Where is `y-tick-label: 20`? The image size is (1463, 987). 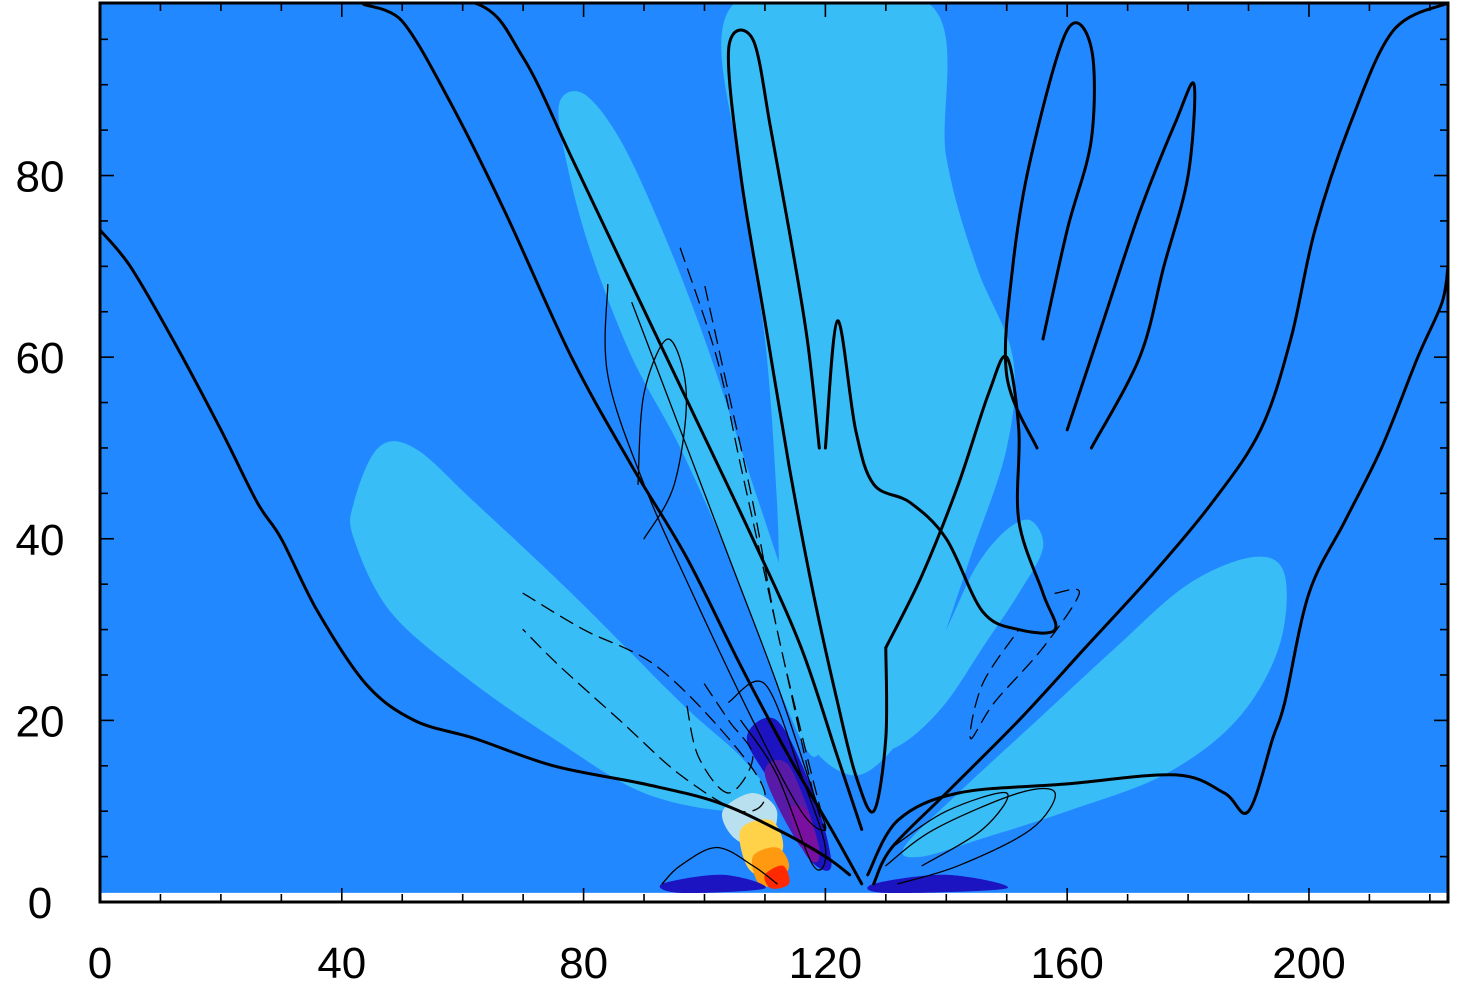
y-tick-label: 20 is located at coordinates (40, 721).